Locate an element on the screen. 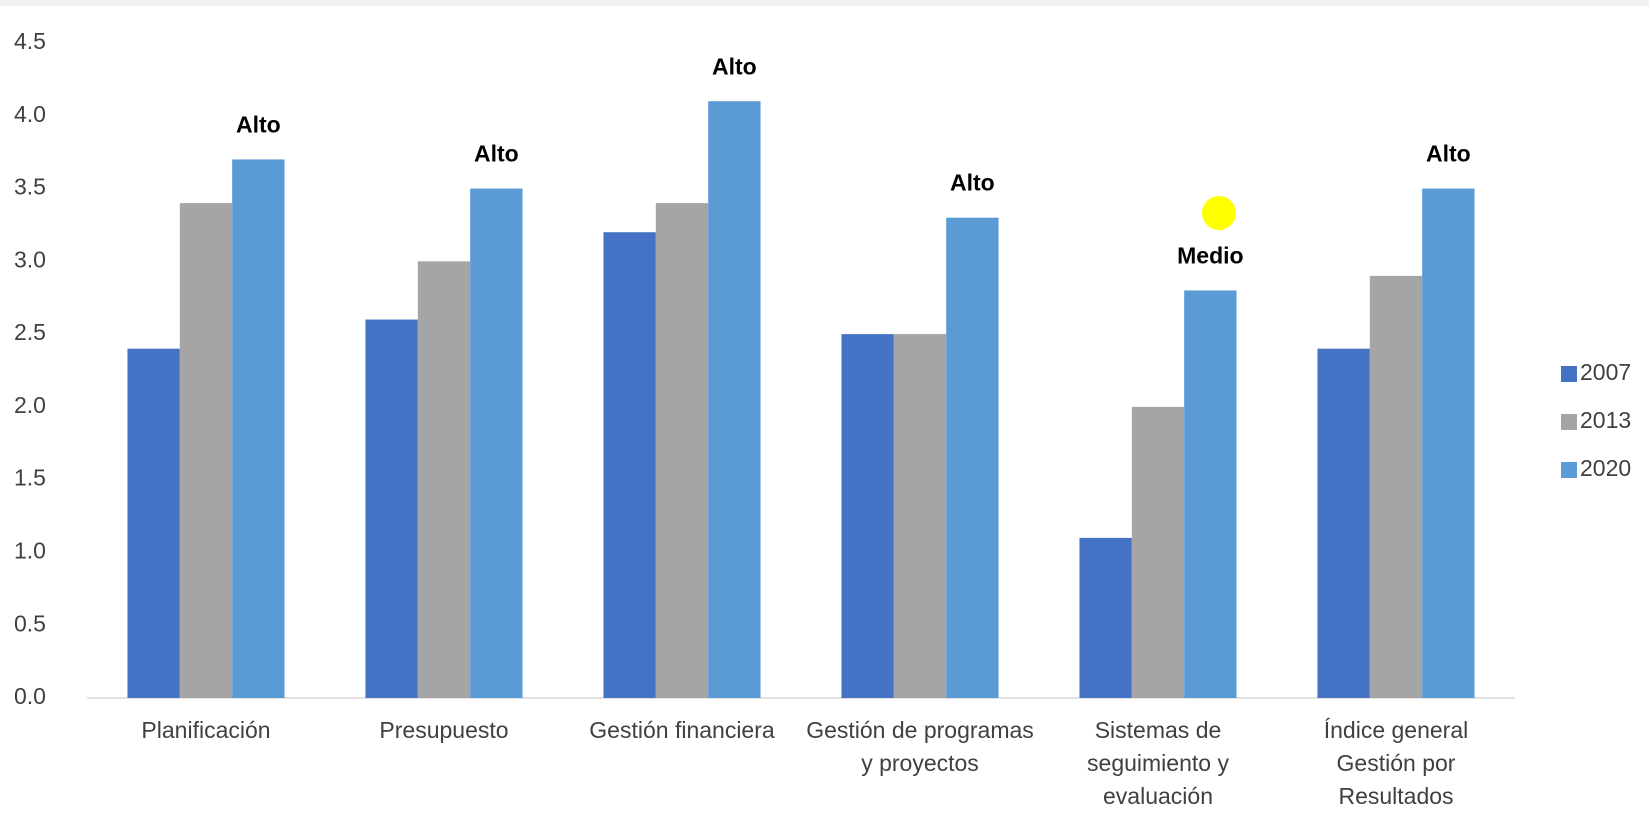  y-tick-label: 0.0 is located at coordinates (30, 696).